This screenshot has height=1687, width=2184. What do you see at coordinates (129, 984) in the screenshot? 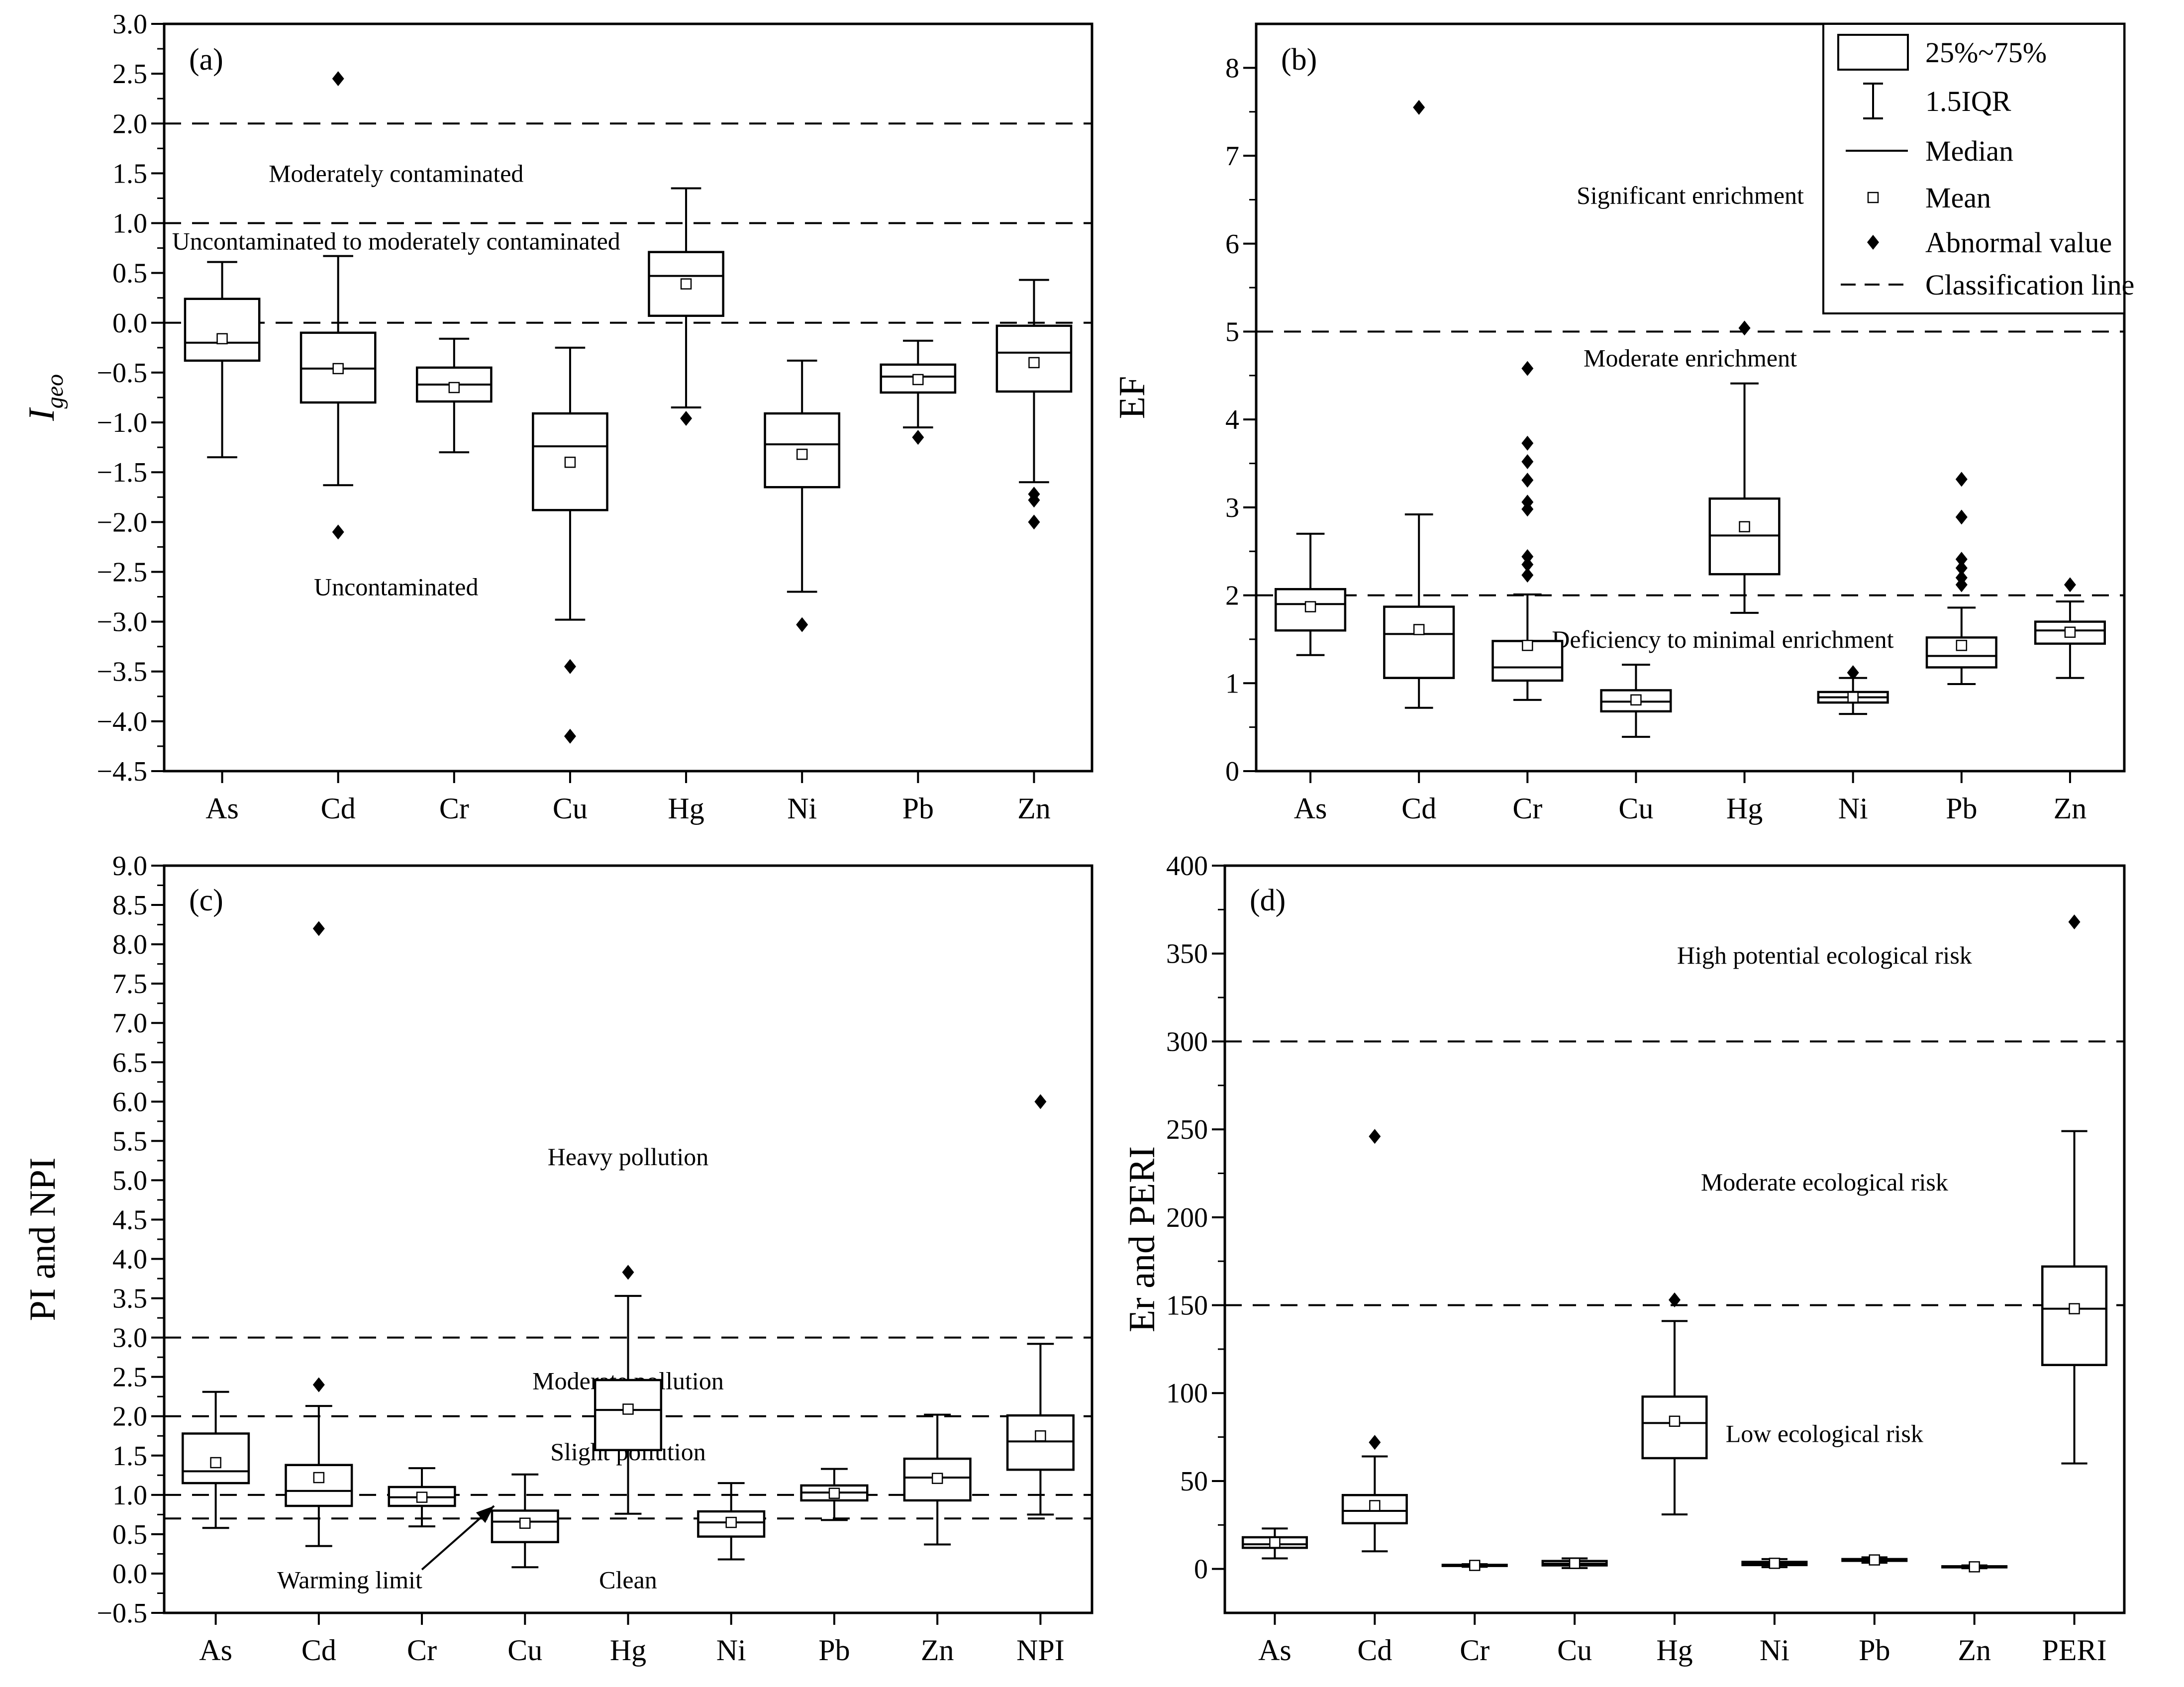
I see `y-tick-label: 7.5` at bounding box center [129, 984].